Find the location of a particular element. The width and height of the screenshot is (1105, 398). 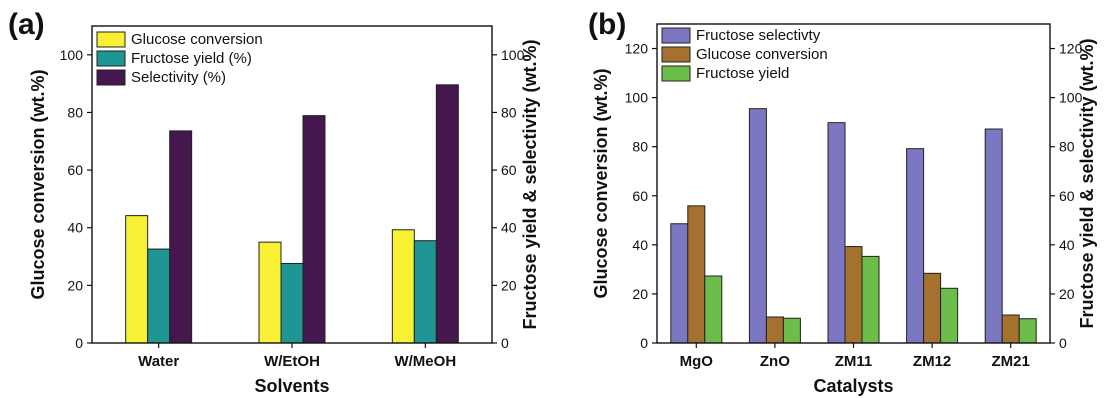

chart-b-y-tick-label-left: 40 is located at coordinates (640, 245).